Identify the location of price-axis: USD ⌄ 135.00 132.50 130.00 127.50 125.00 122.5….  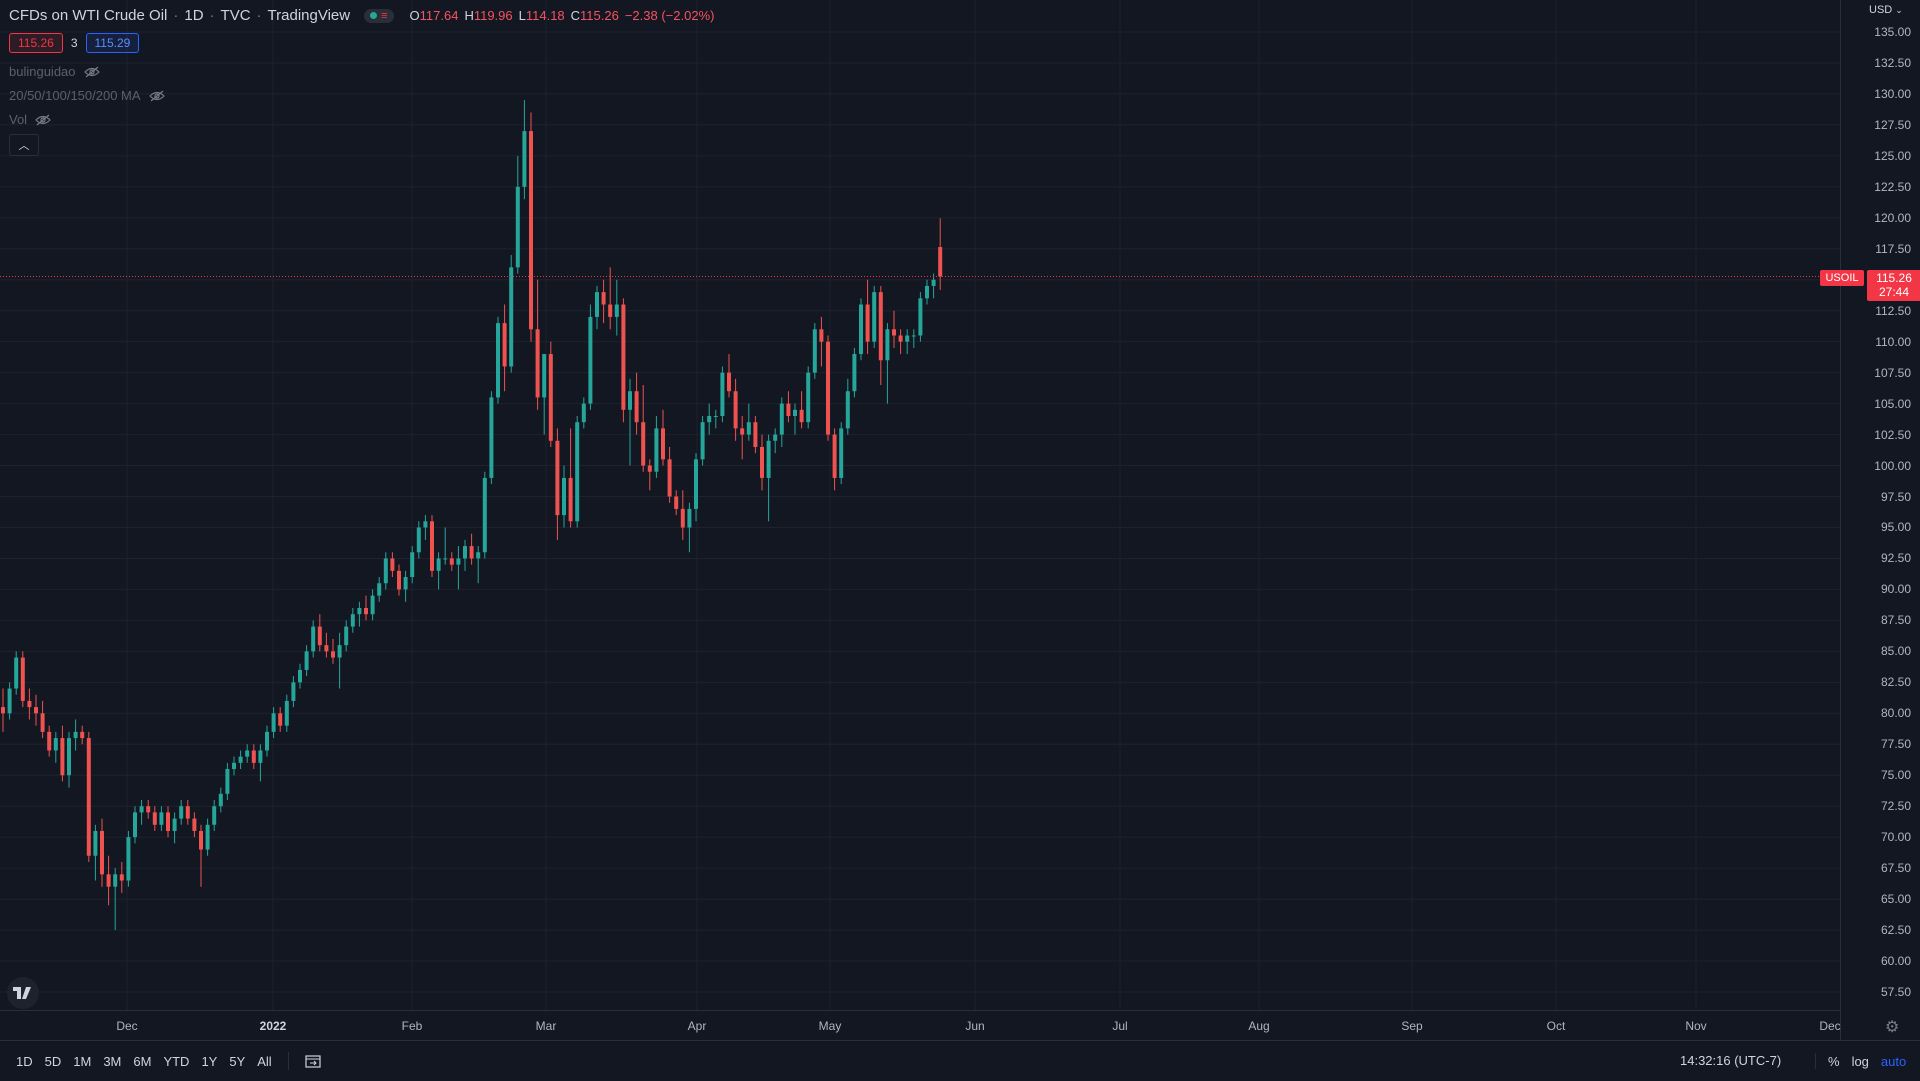
(1880, 520).